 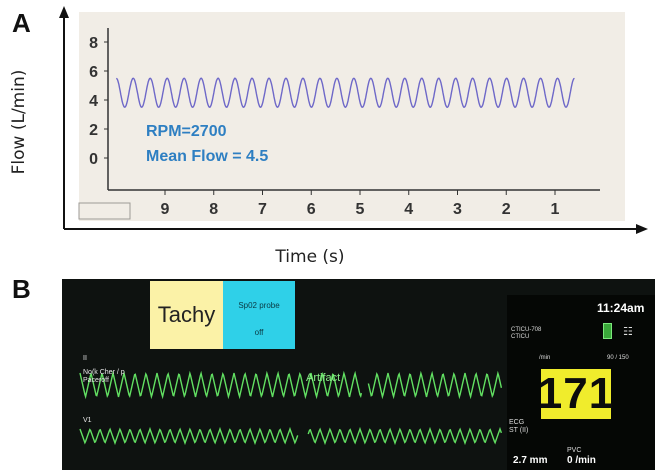 I want to click on ecg-traces, so click(x=291, y=408).